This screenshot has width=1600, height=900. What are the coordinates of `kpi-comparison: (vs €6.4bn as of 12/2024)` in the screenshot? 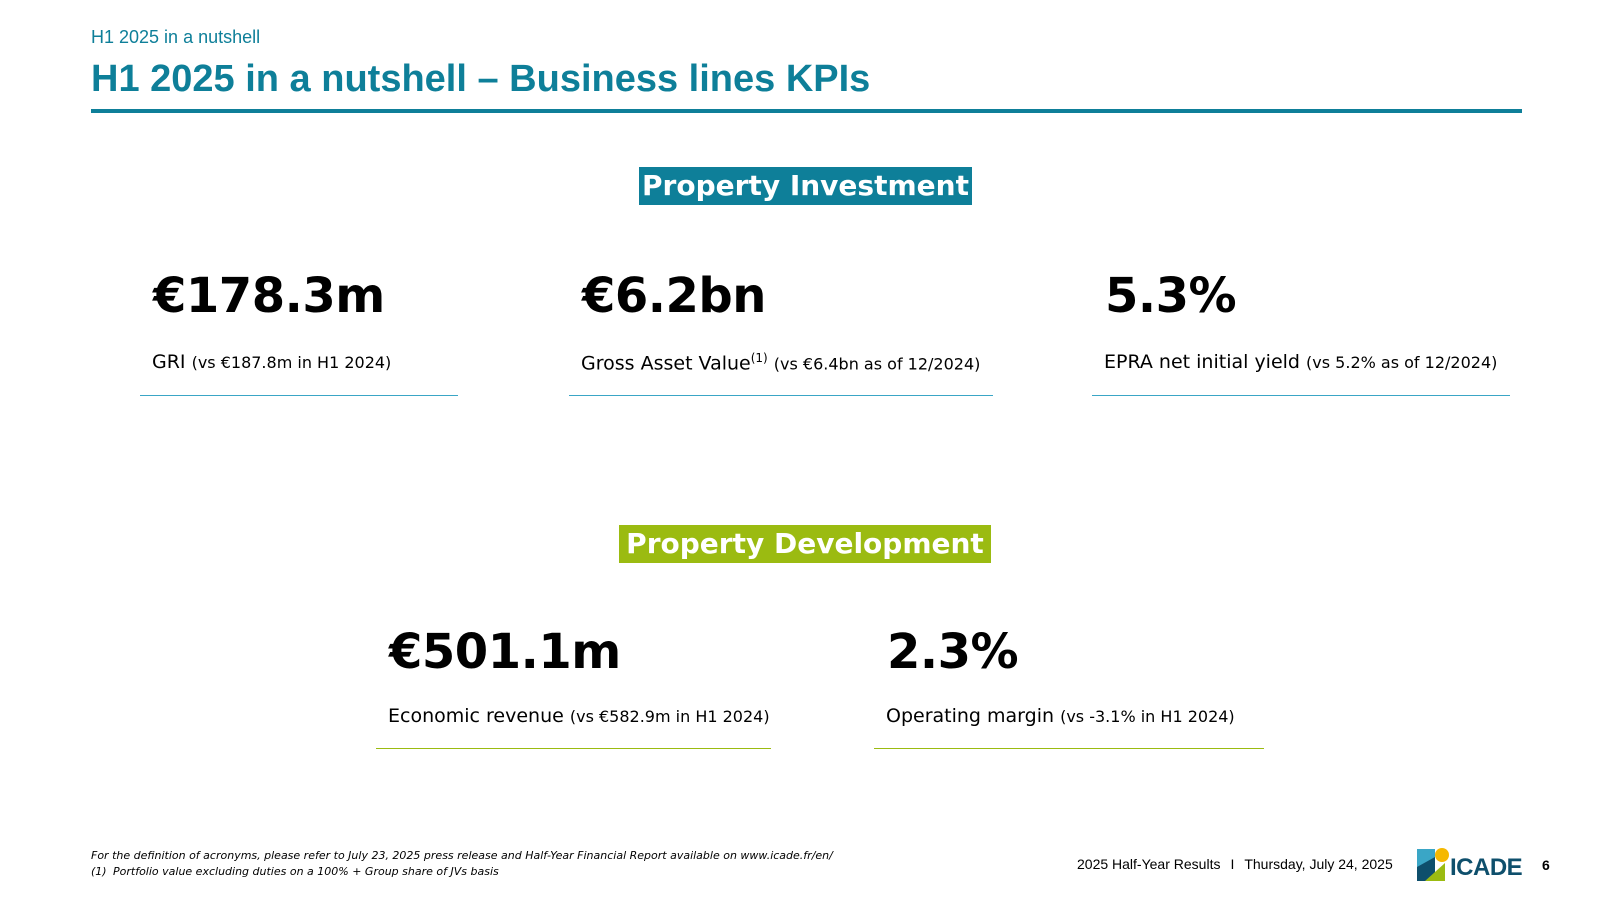 It's located at (877, 364).